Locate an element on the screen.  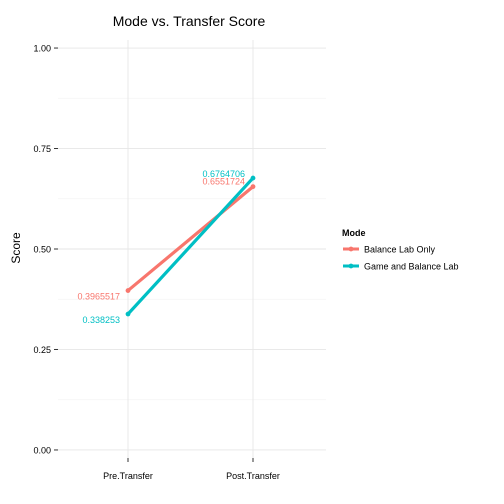
series-layer is located at coordinates (190, 246).